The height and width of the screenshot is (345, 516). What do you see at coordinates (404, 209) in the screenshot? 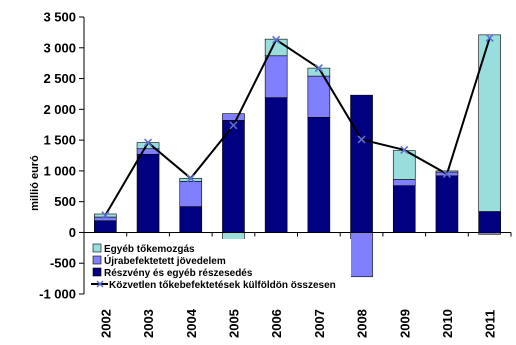
I see `bar-segment-2009-s0` at bounding box center [404, 209].